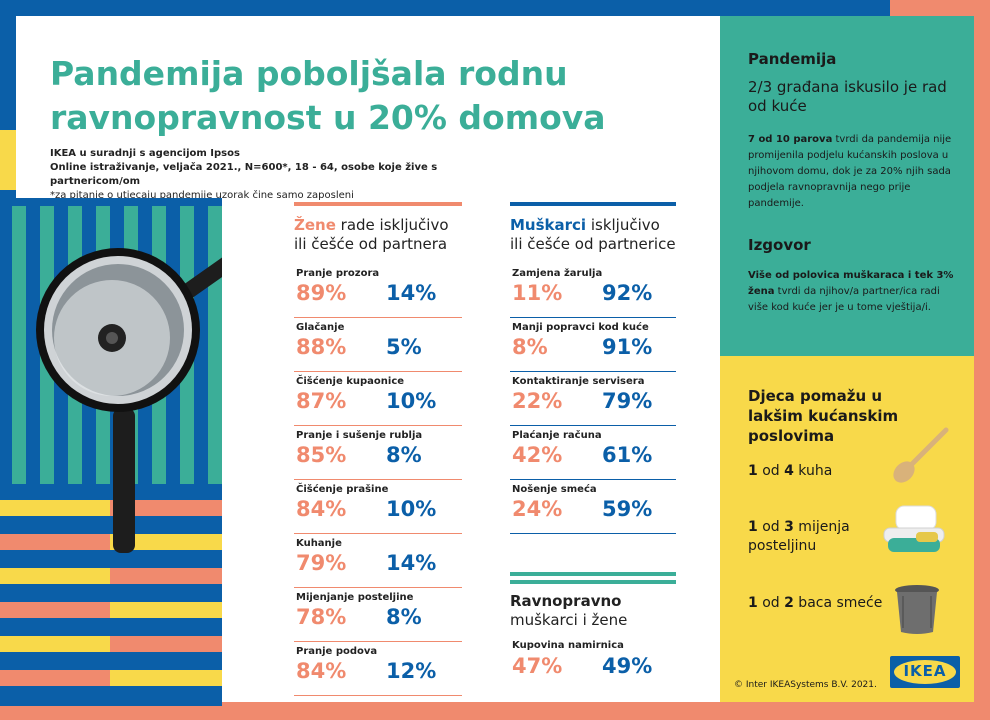 This screenshot has height=720, width=990. Describe the element at coordinates (851, 283) in the screenshot. I see `excuse-text-bold: Više od polovica muškaraca i tek 3% žena` at that location.